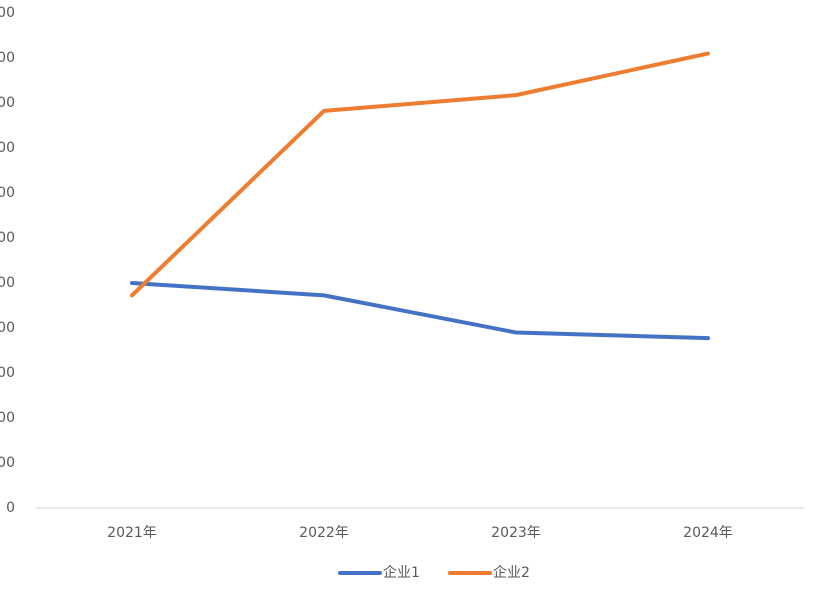 The width and height of the screenshot is (823, 600). Describe the element at coordinates (420, 311) in the screenshot. I see `line-series` at that location.